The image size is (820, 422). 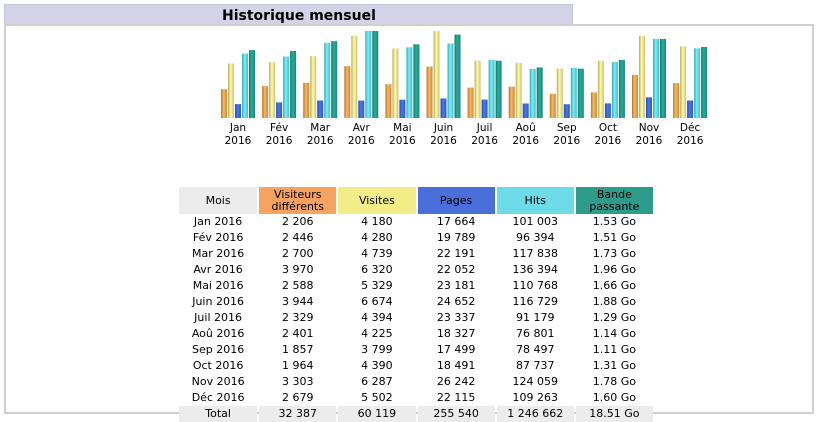 What do you see at coordinates (416, 302) in the screenshot?
I see `table-row: Juin 2016 3 944 6 674 24 652 116 729 1.88 Go` at bounding box center [416, 302].